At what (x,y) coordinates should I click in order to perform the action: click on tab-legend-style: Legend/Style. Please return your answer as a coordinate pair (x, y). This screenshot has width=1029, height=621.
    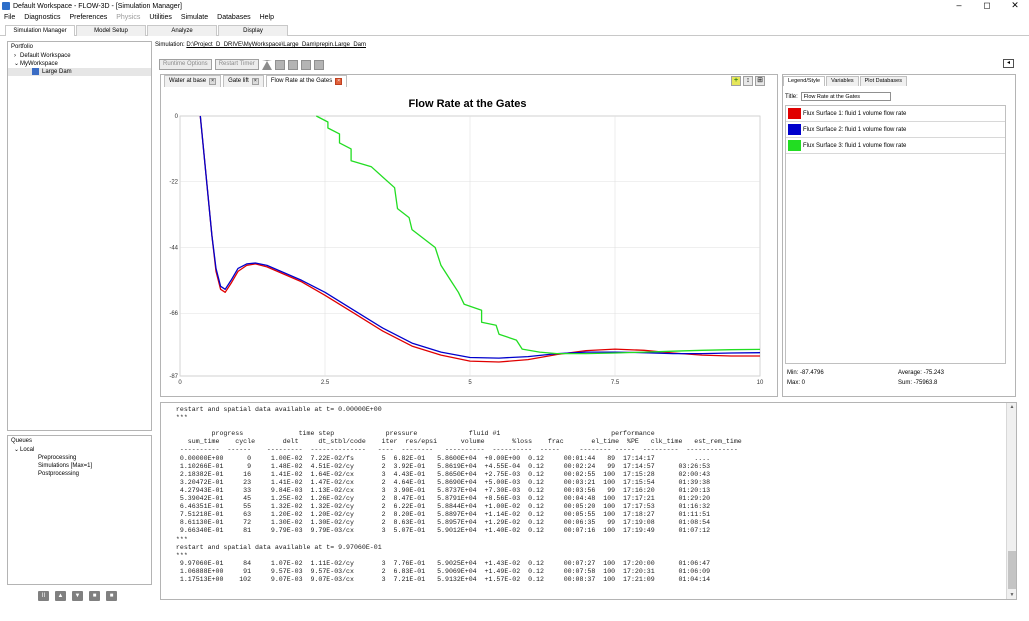
    Looking at the image, I should click on (804, 81).